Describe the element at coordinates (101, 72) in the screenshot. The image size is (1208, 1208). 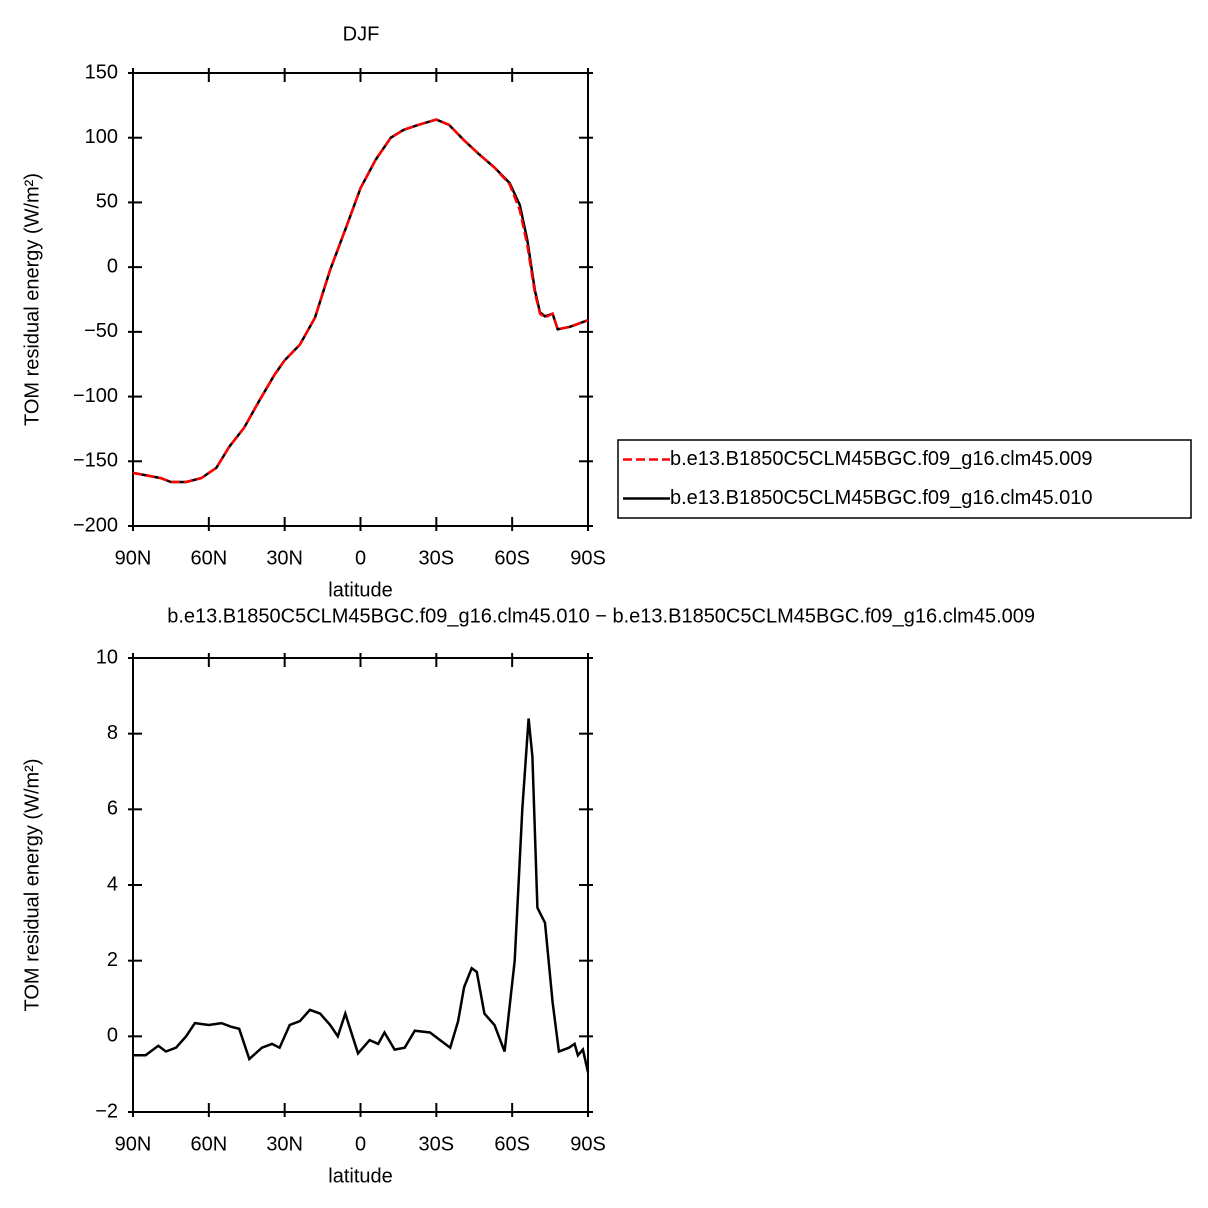
I see `y-tick-label: 150` at that location.